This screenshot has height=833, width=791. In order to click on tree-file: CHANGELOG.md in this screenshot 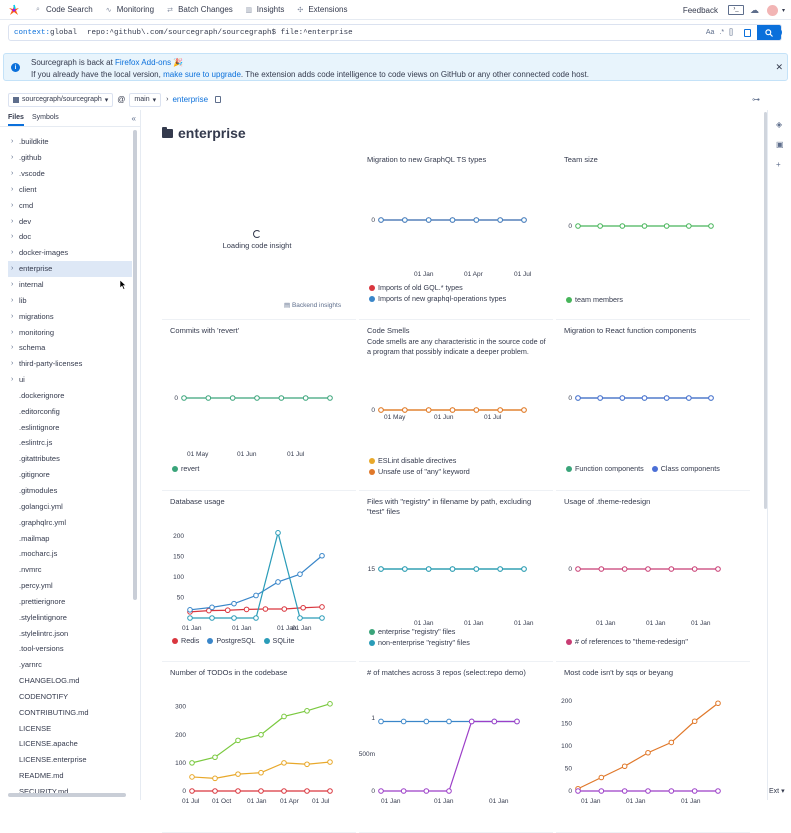, I will do `click(70, 681)`.